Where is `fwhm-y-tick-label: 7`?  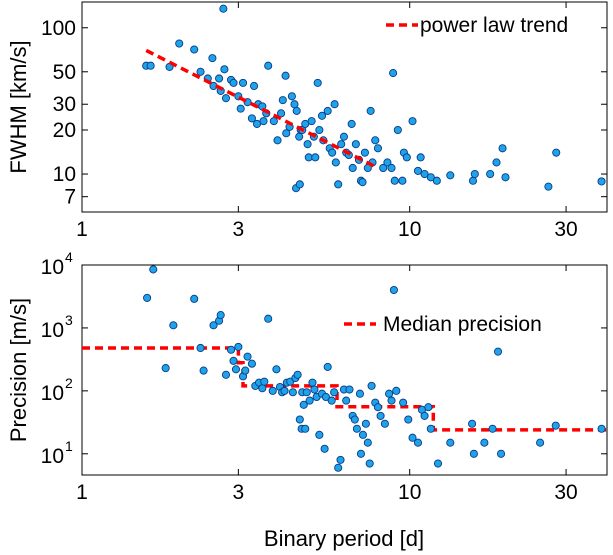
fwhm-y-tick-label: 7 is located at coordinates (70, 197).